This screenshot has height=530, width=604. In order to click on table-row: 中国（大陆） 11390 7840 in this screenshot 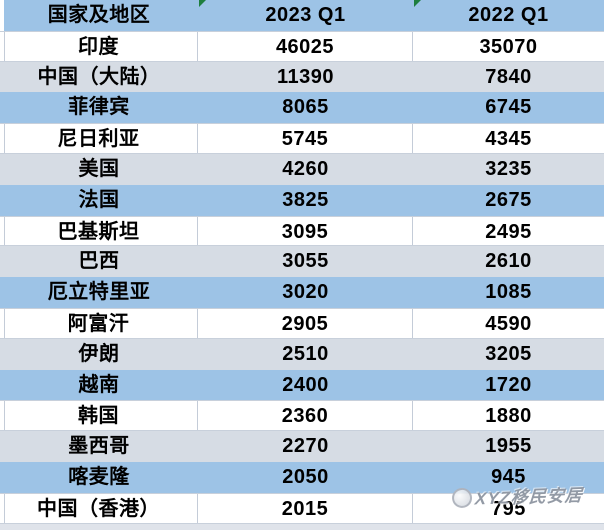, I will do `click(302, 77)`.